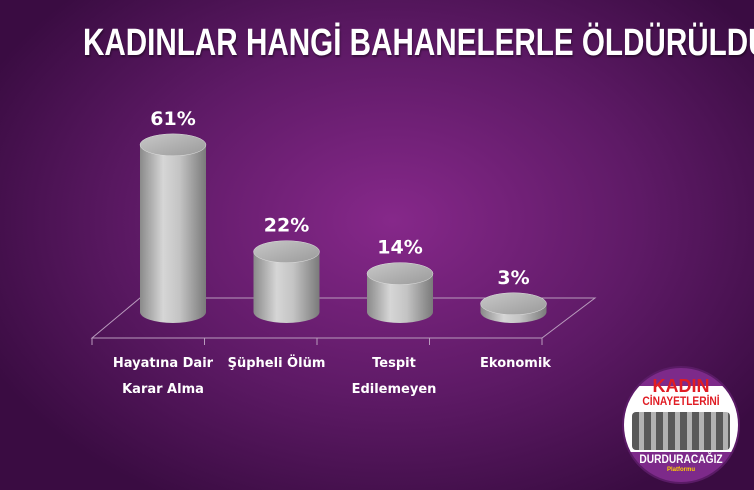 This screenshot has height=490, width=754. I want to click on chart-floor, so click(343, 321).